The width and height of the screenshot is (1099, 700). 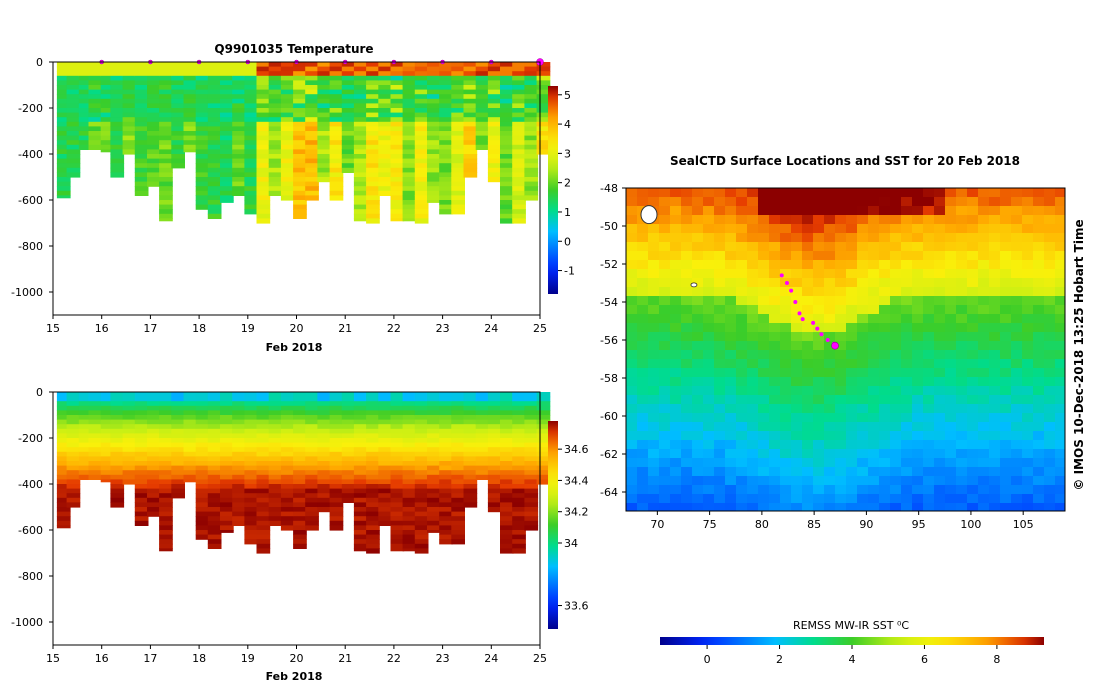 What do you see at coordinates (567, 183) in the screenshot?
I see `colorbar-tick-label: 2` at bounding box center [567, 183].